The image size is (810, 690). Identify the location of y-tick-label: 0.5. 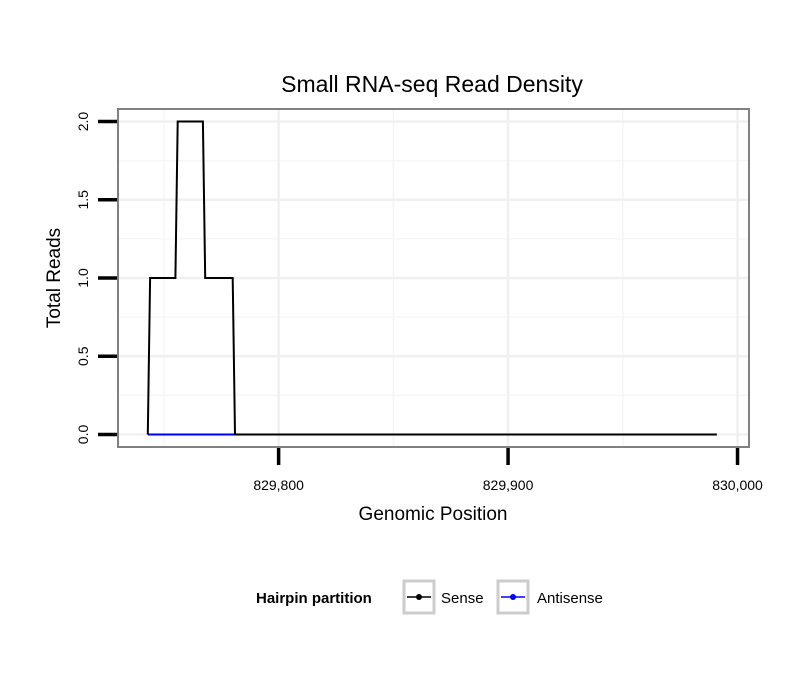
(83, 356).